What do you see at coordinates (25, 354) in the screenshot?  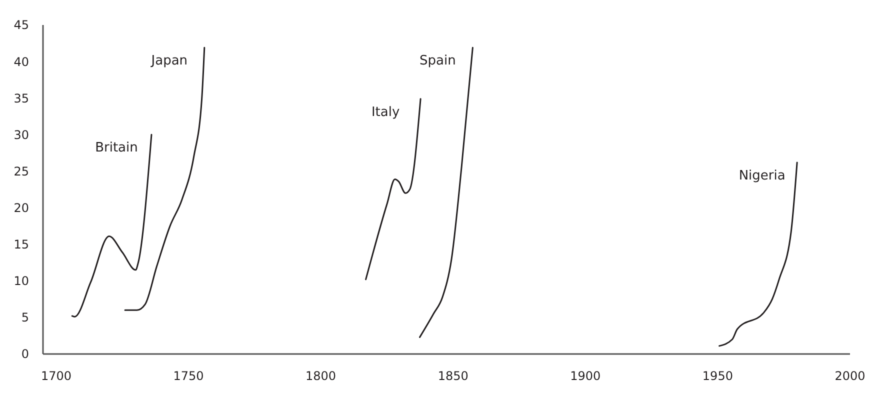 I see `y-tick-label: 0` at bounding box center [25, 354].